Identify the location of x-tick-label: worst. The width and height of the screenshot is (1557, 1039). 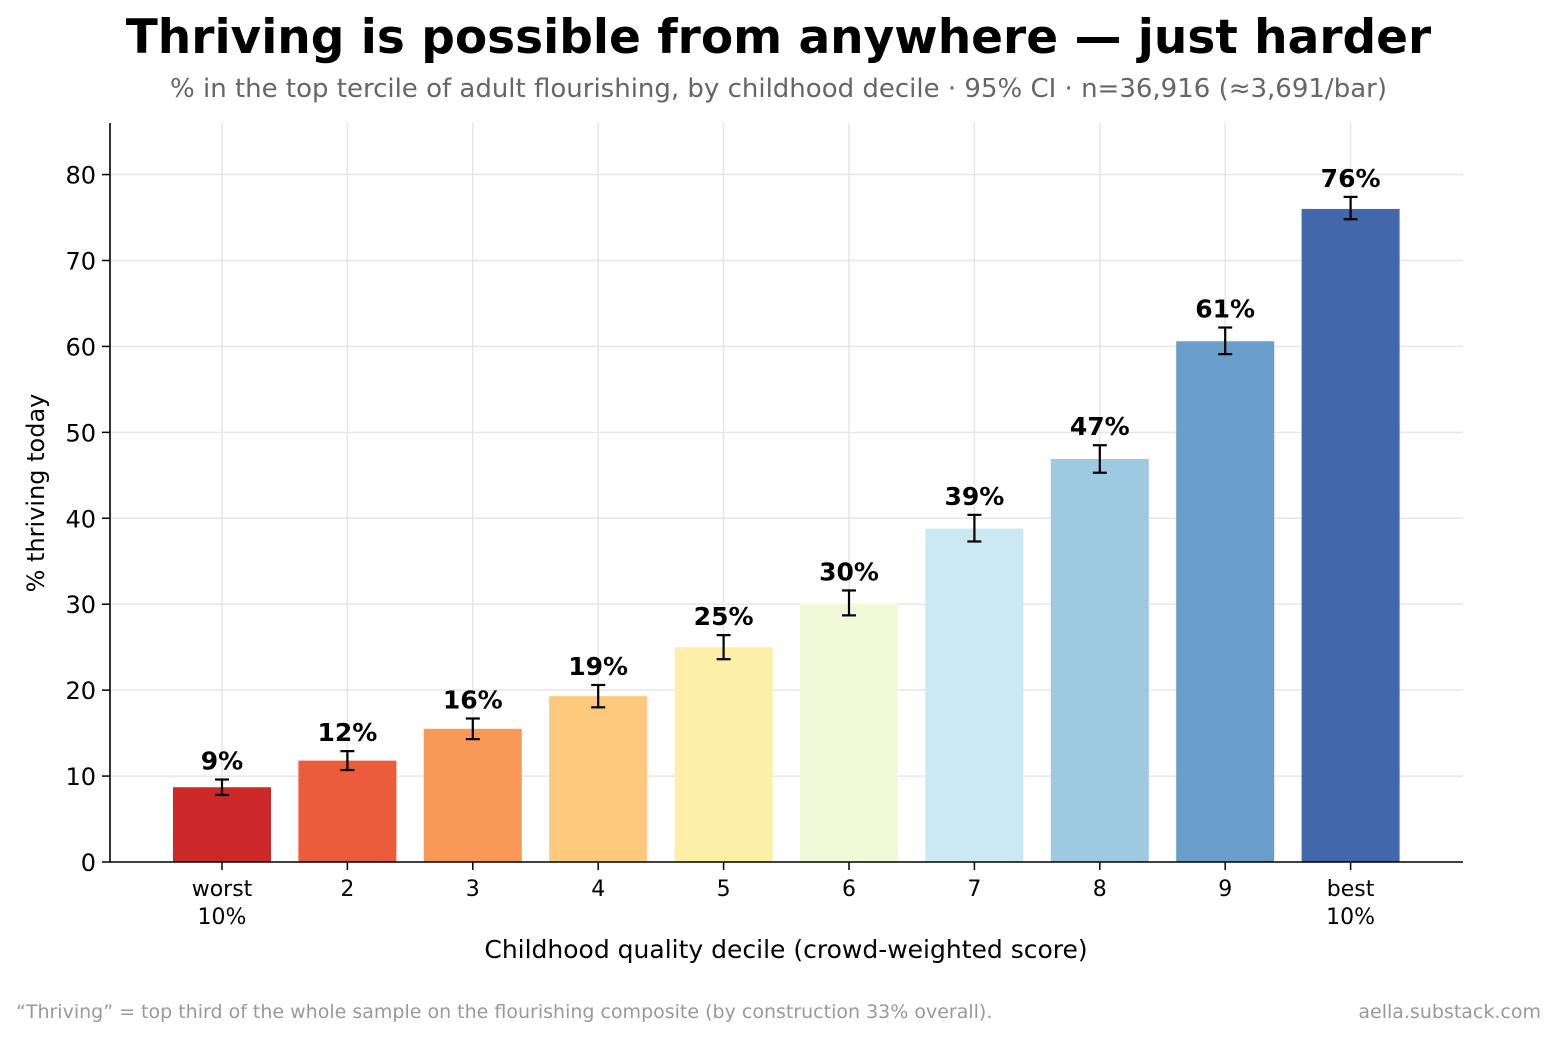
(222, 889).